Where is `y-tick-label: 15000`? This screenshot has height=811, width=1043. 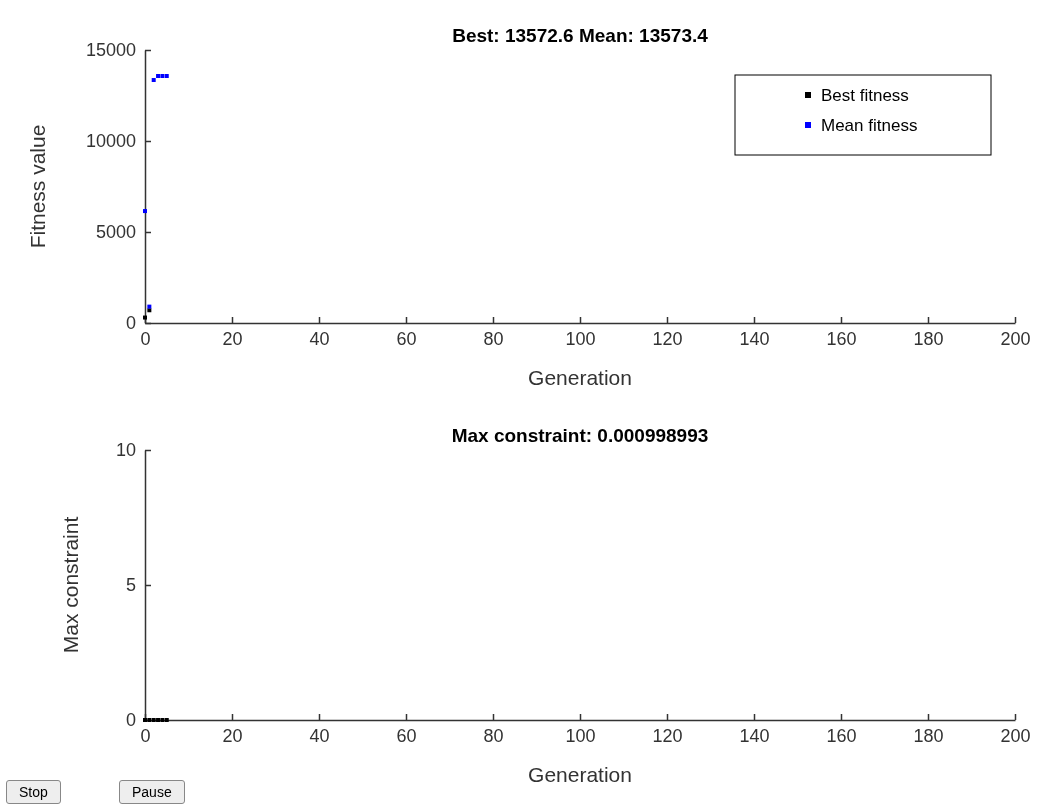
y-tick-label: 15000 is located at coordinates (110, 50).